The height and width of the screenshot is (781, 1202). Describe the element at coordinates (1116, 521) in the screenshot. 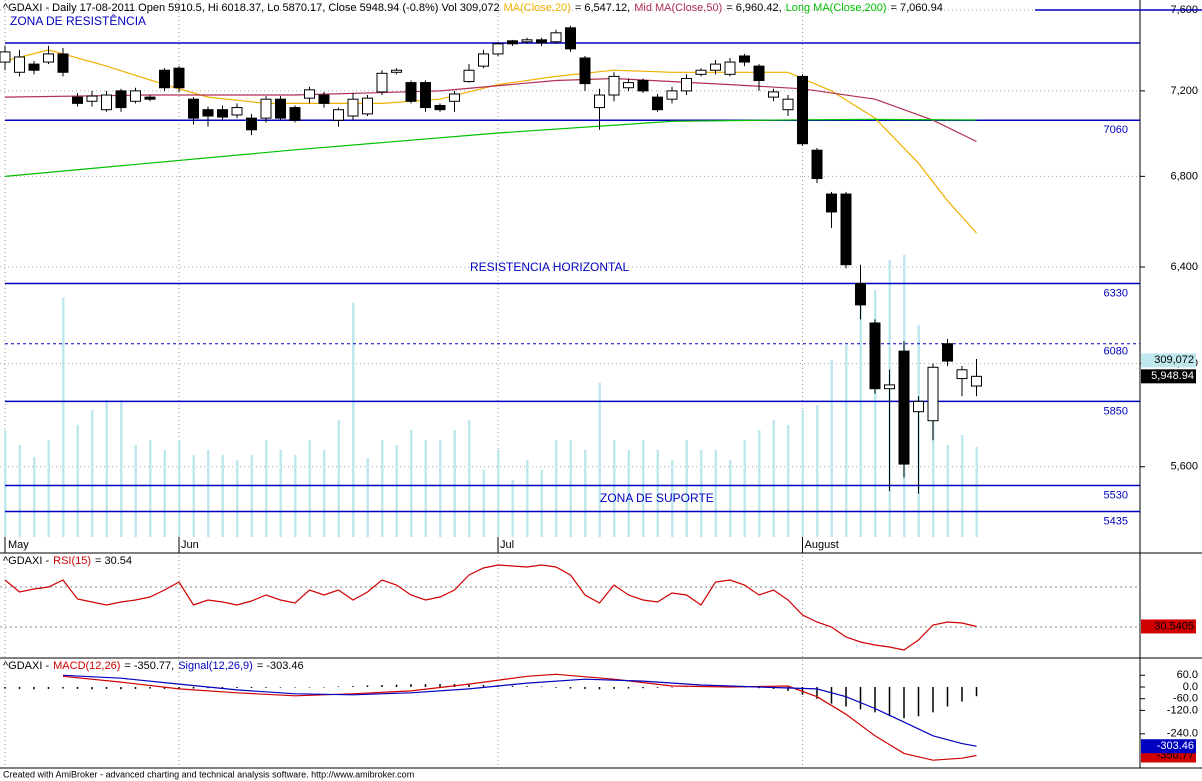

I see `level-label: 5435` at that location.